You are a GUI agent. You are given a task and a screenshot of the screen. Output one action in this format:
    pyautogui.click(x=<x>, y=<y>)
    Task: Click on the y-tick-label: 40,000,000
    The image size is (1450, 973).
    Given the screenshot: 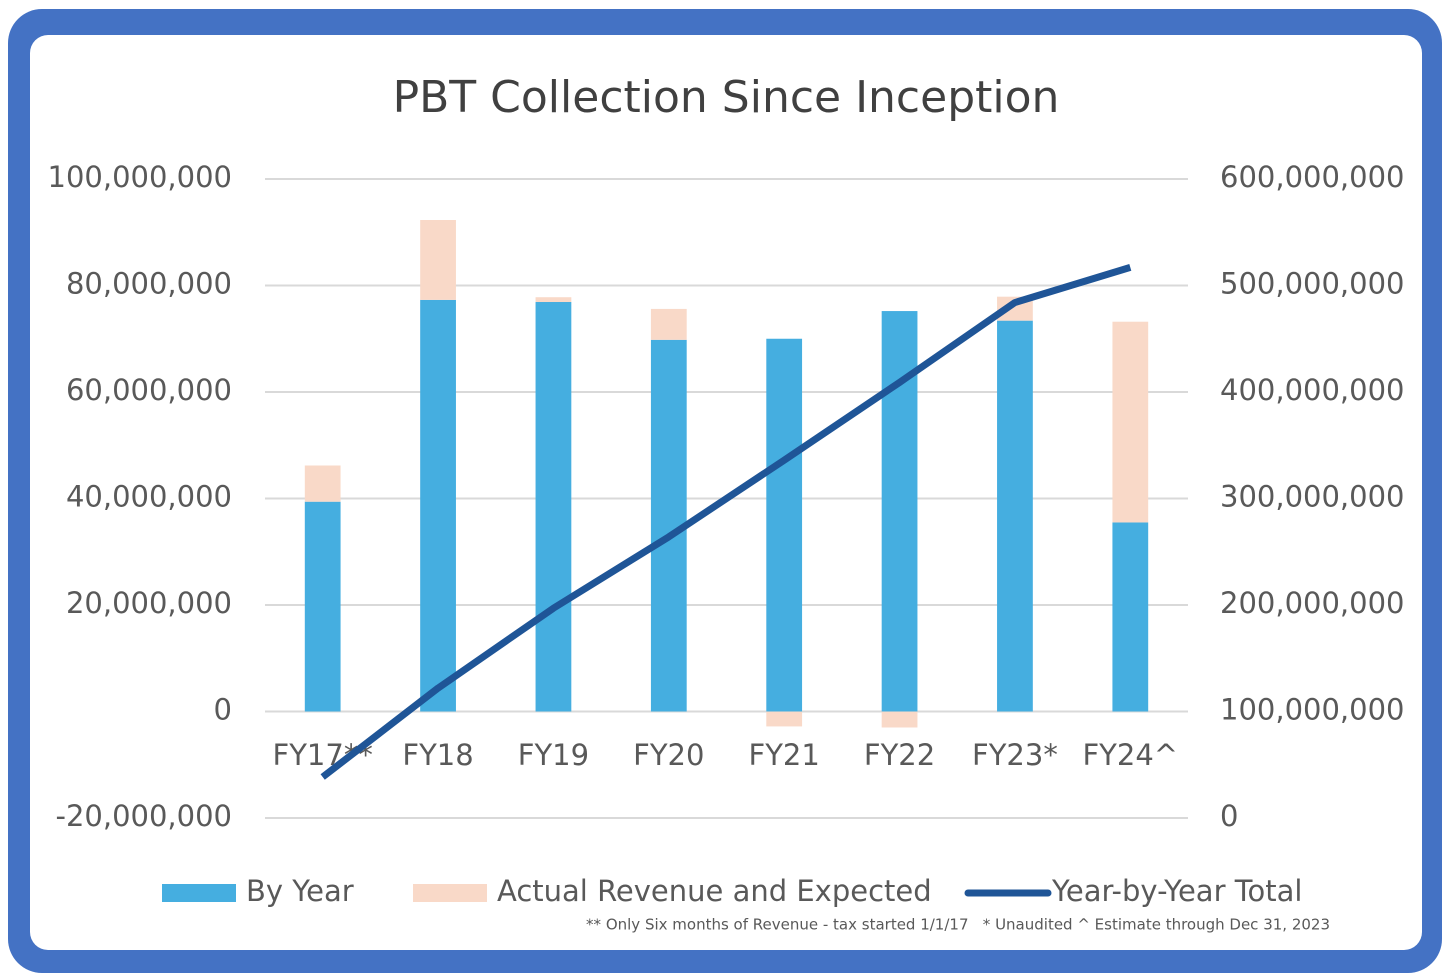 What is the action you would take?
    pyautogui.click(x=149, y=497)
    